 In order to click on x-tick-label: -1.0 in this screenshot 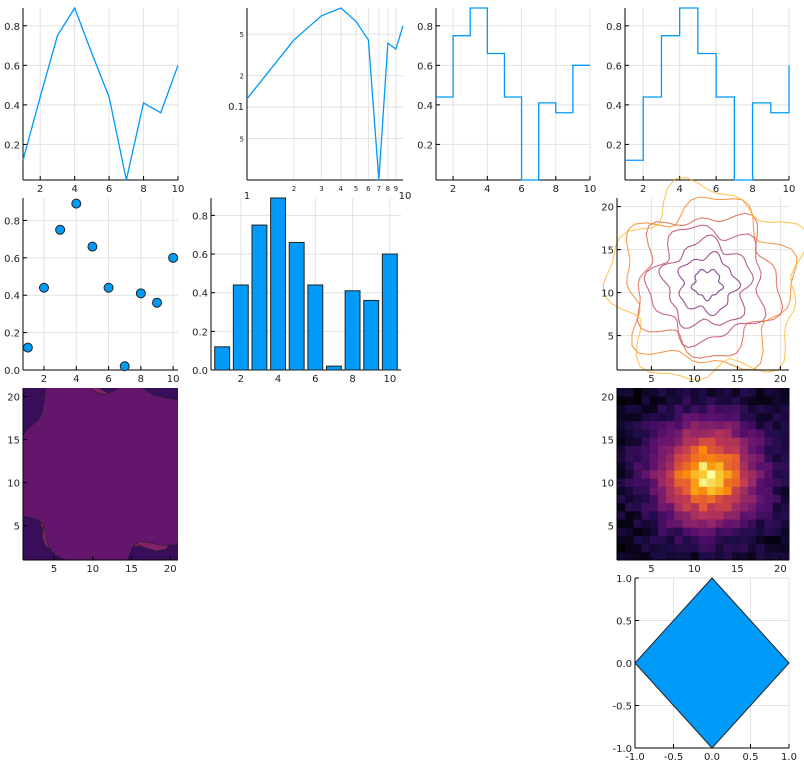, I will do `click(635, 757)`.